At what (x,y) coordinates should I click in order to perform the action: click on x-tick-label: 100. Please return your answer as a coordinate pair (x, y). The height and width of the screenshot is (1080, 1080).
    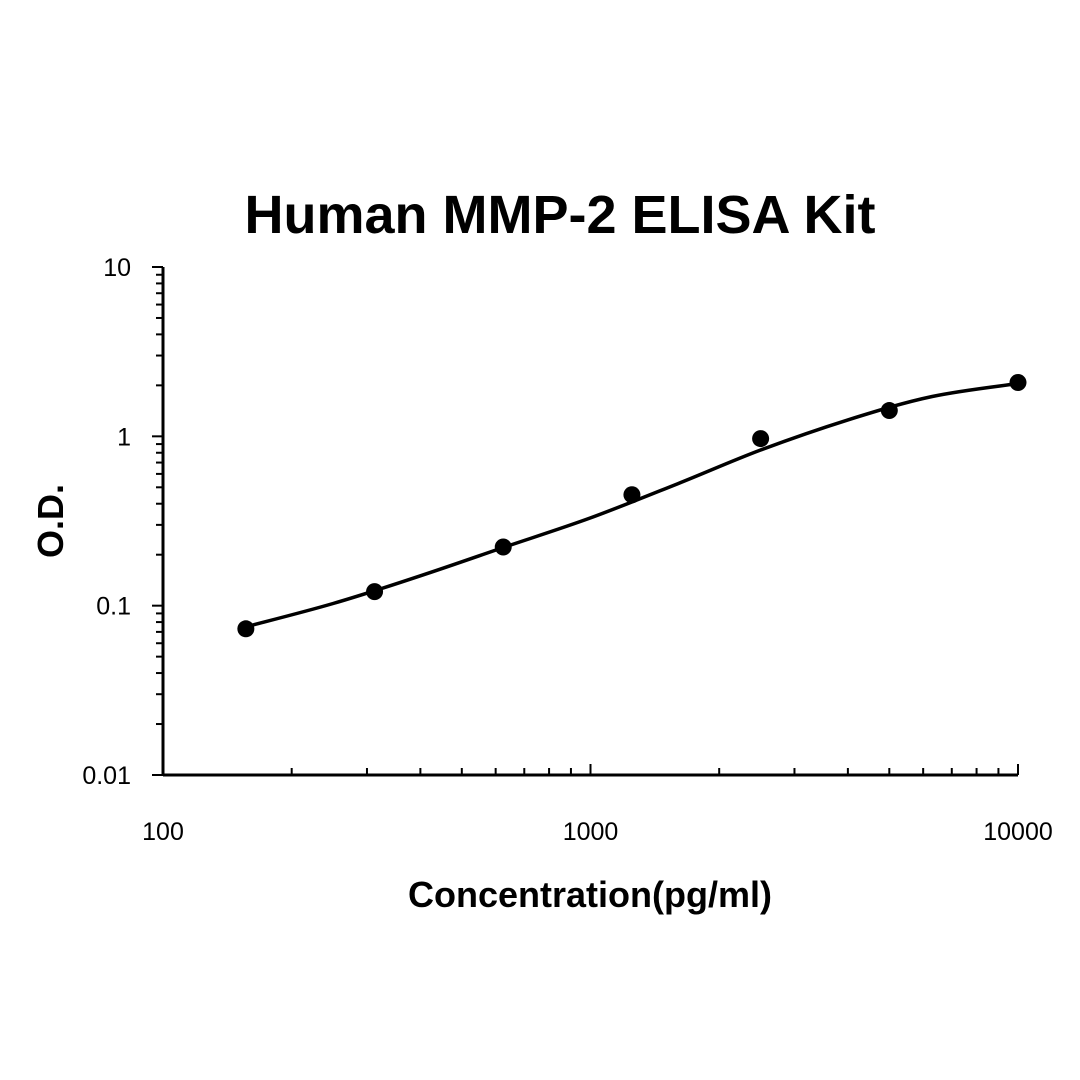
    Looking at the image, I should click on (163, 832).